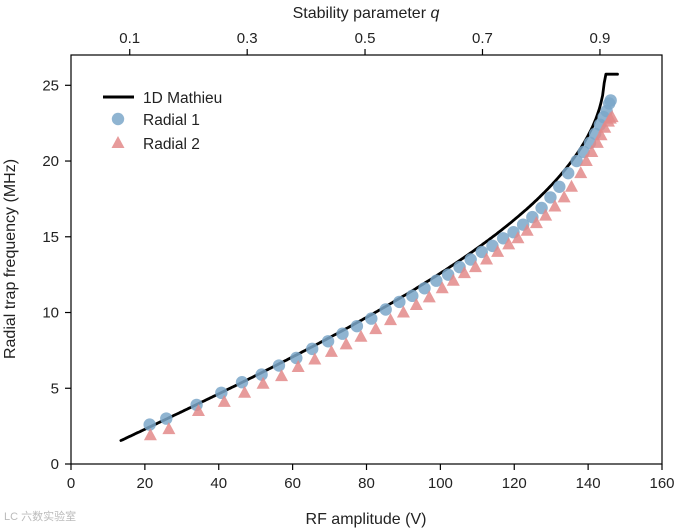 The height and width of the screenshot is (529, 685). What do you see at coordinates (118, 142) in the screenshot?
I see `legend-triangle-swatch` at bounding box center [118, 142].